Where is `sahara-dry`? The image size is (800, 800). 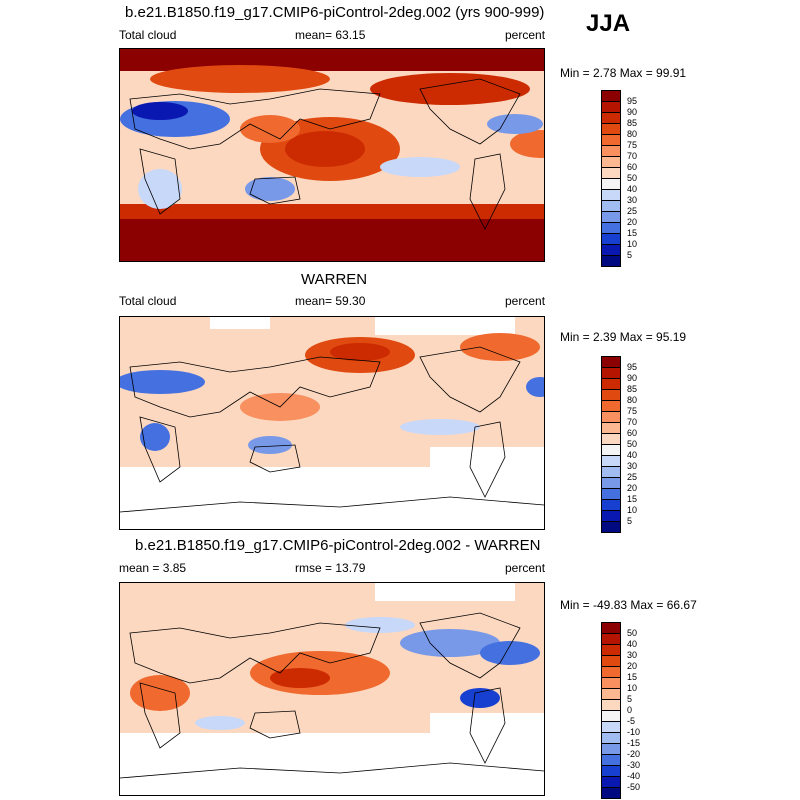
sahara-dry is located at coordinates (162, 382).